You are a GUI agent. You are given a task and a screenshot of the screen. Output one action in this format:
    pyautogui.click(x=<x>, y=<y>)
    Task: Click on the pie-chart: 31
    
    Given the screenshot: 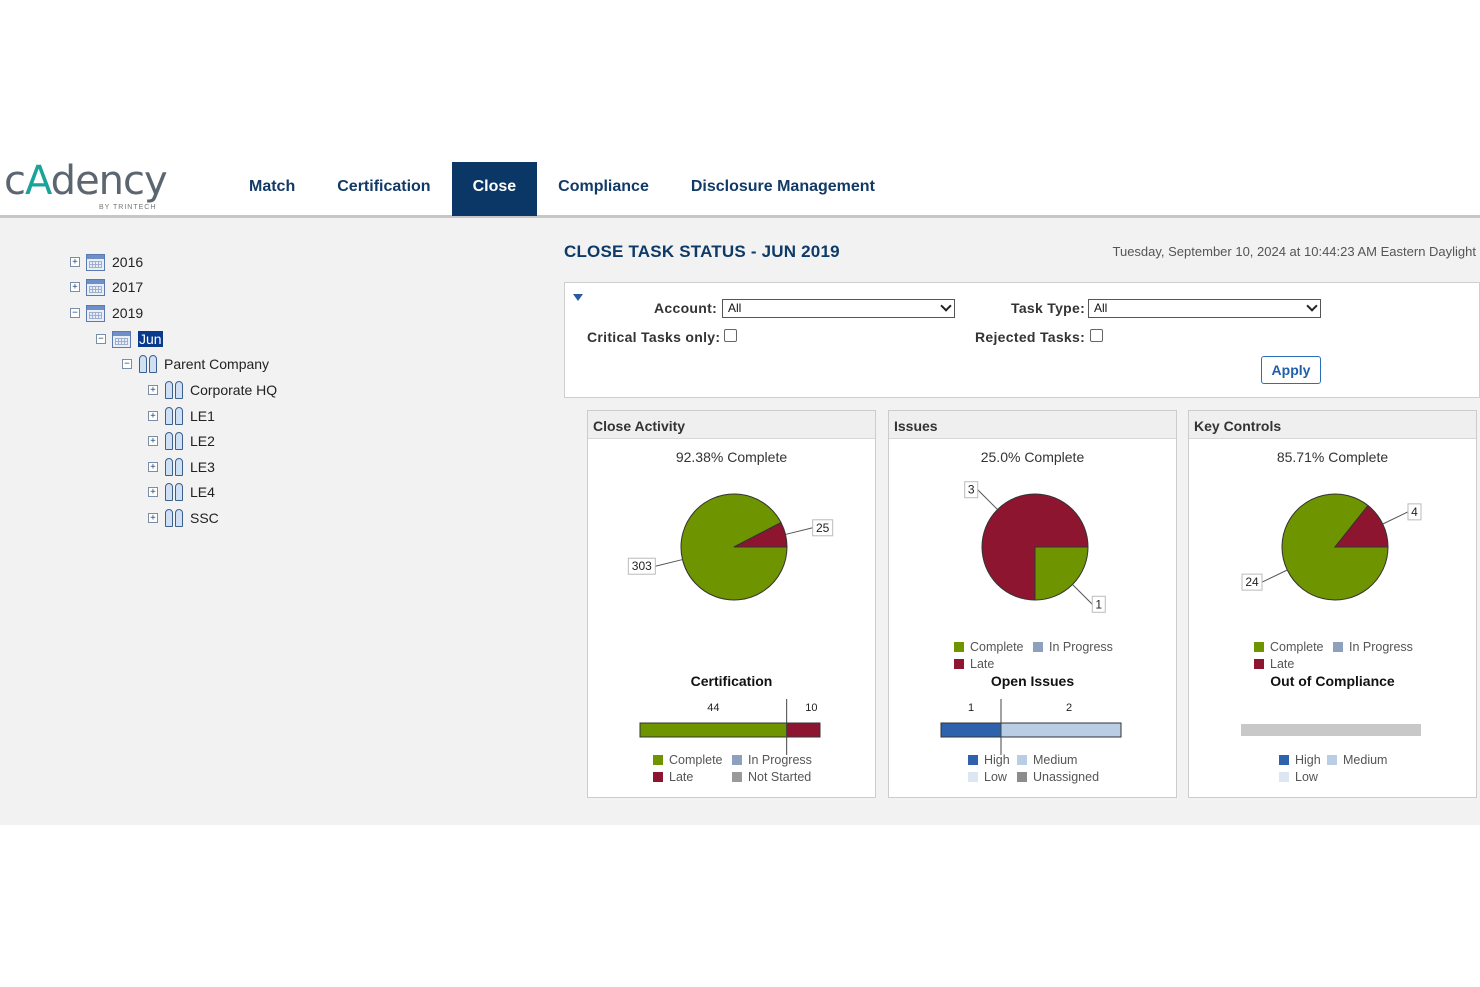 What is the action you would take?
    pyautogui.click(x=1033, y=556)
    